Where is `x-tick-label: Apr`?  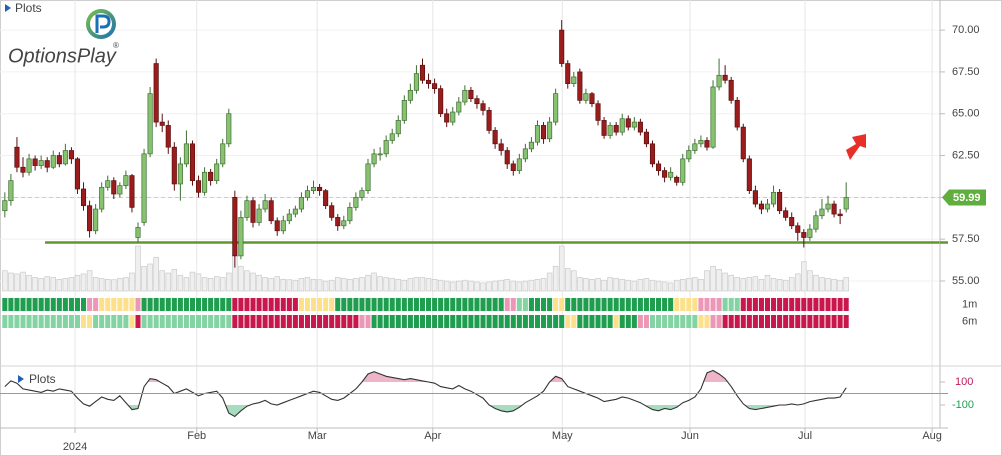
x-tick-label: Apr is located at coordinates (432, 436).